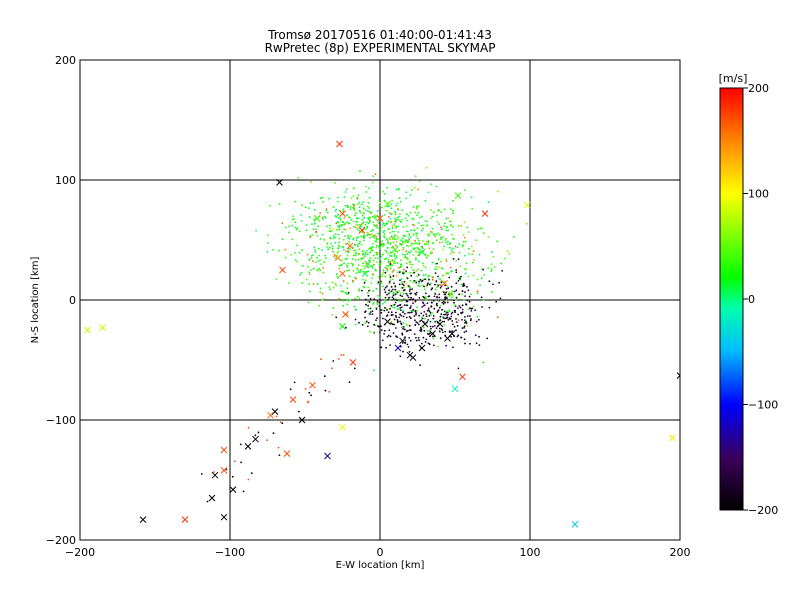 The width and height of the screenshot is (800, 600). Describe the element at coordinates (72, 300) in the screenshot. I see `y-tick-label: 0` at that location.